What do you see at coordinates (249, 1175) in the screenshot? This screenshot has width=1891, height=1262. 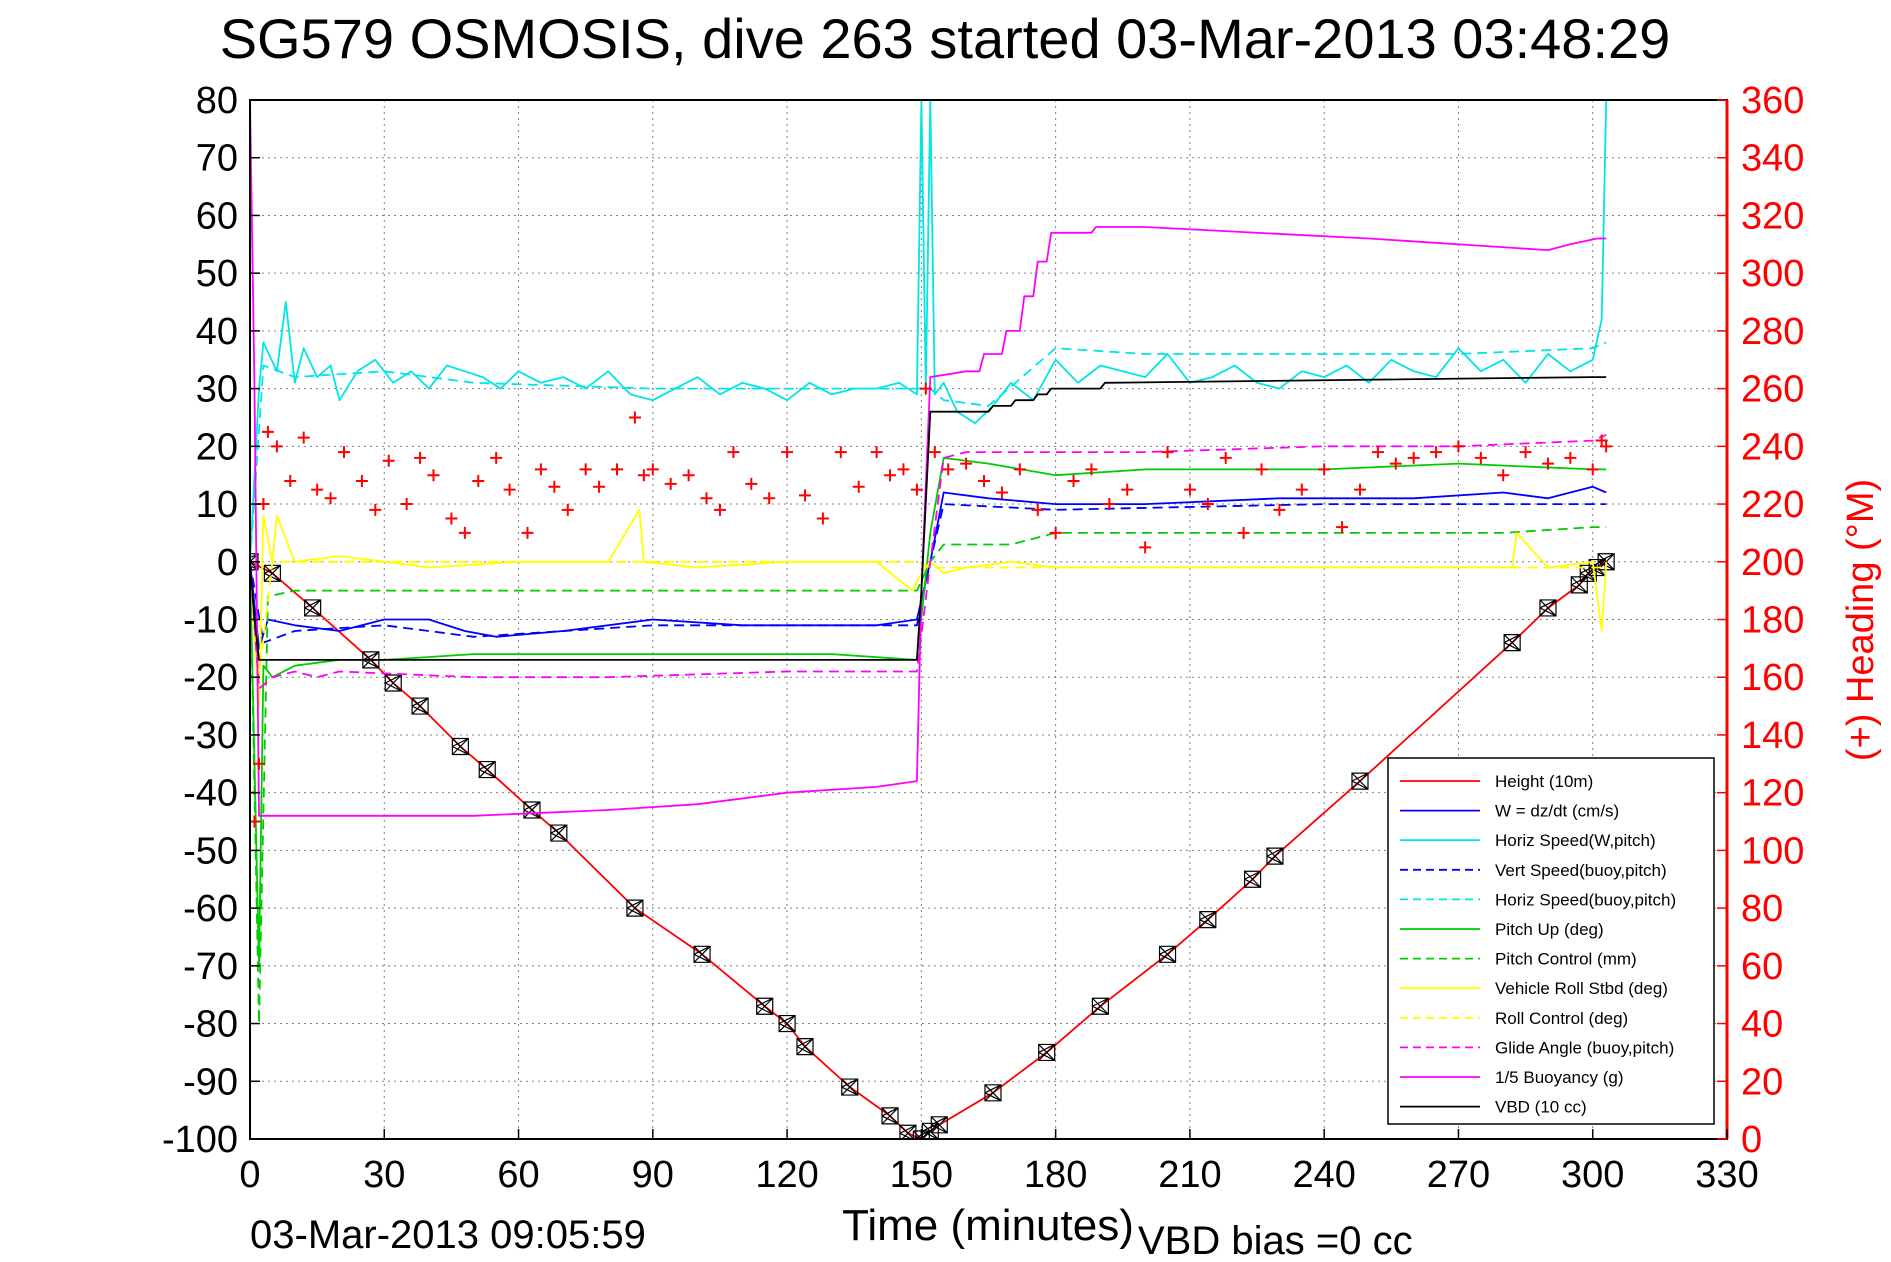 I see `x-tick-label: 0` at bounding box center [249, 1175].